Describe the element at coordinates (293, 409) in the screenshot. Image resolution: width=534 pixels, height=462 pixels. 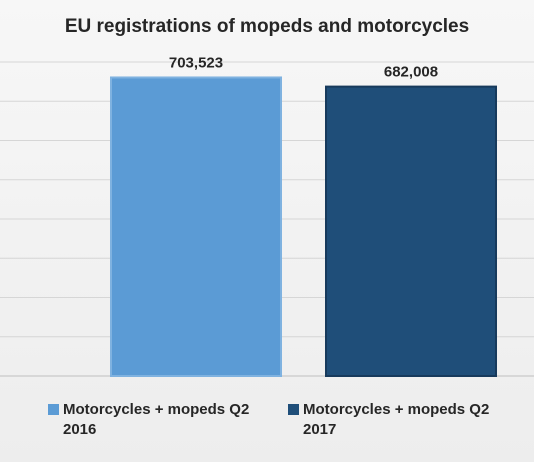
I see `legend-swatch-q2-2017` at that location.